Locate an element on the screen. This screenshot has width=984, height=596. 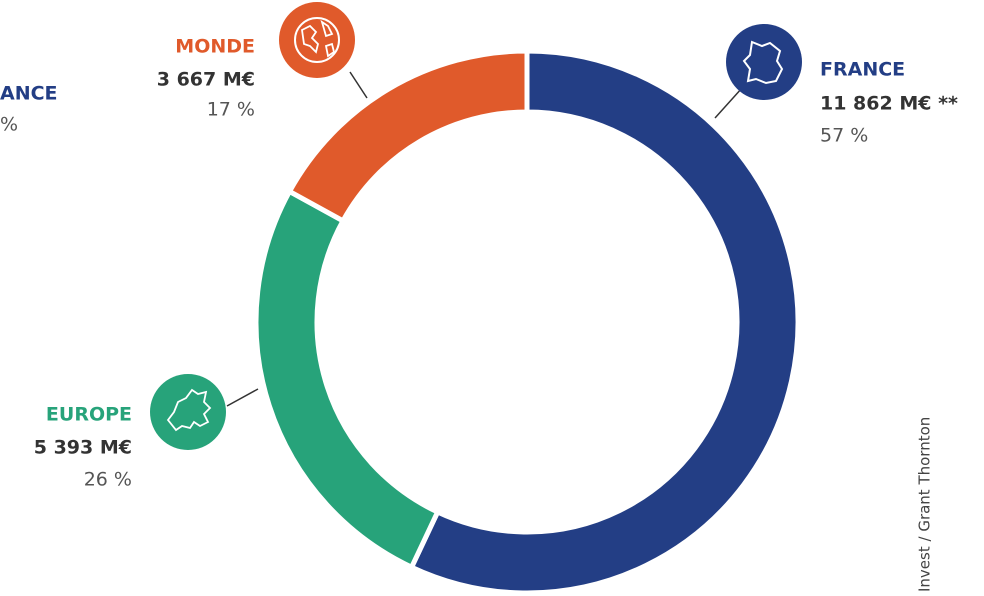
category-label: FRANCE is located at coordinates (862, 70).